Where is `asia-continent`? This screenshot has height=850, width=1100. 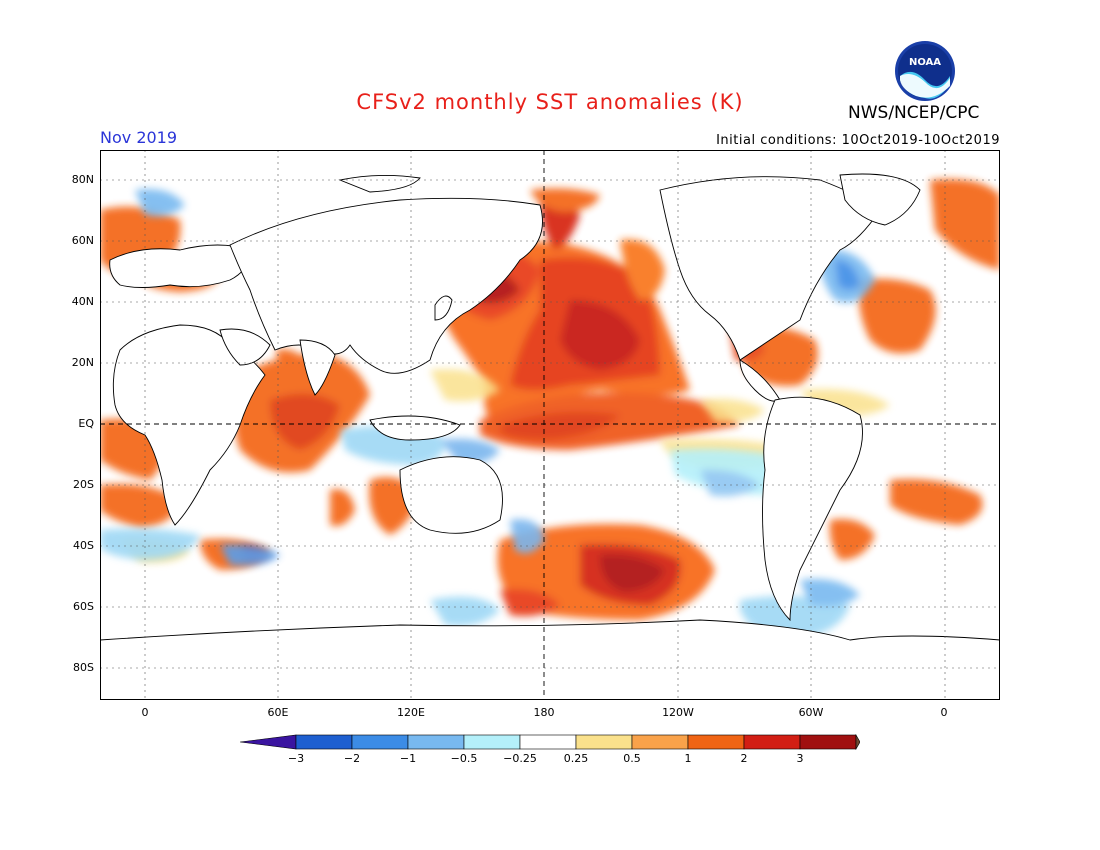 asia-continent is located at coordinates (386, 285).